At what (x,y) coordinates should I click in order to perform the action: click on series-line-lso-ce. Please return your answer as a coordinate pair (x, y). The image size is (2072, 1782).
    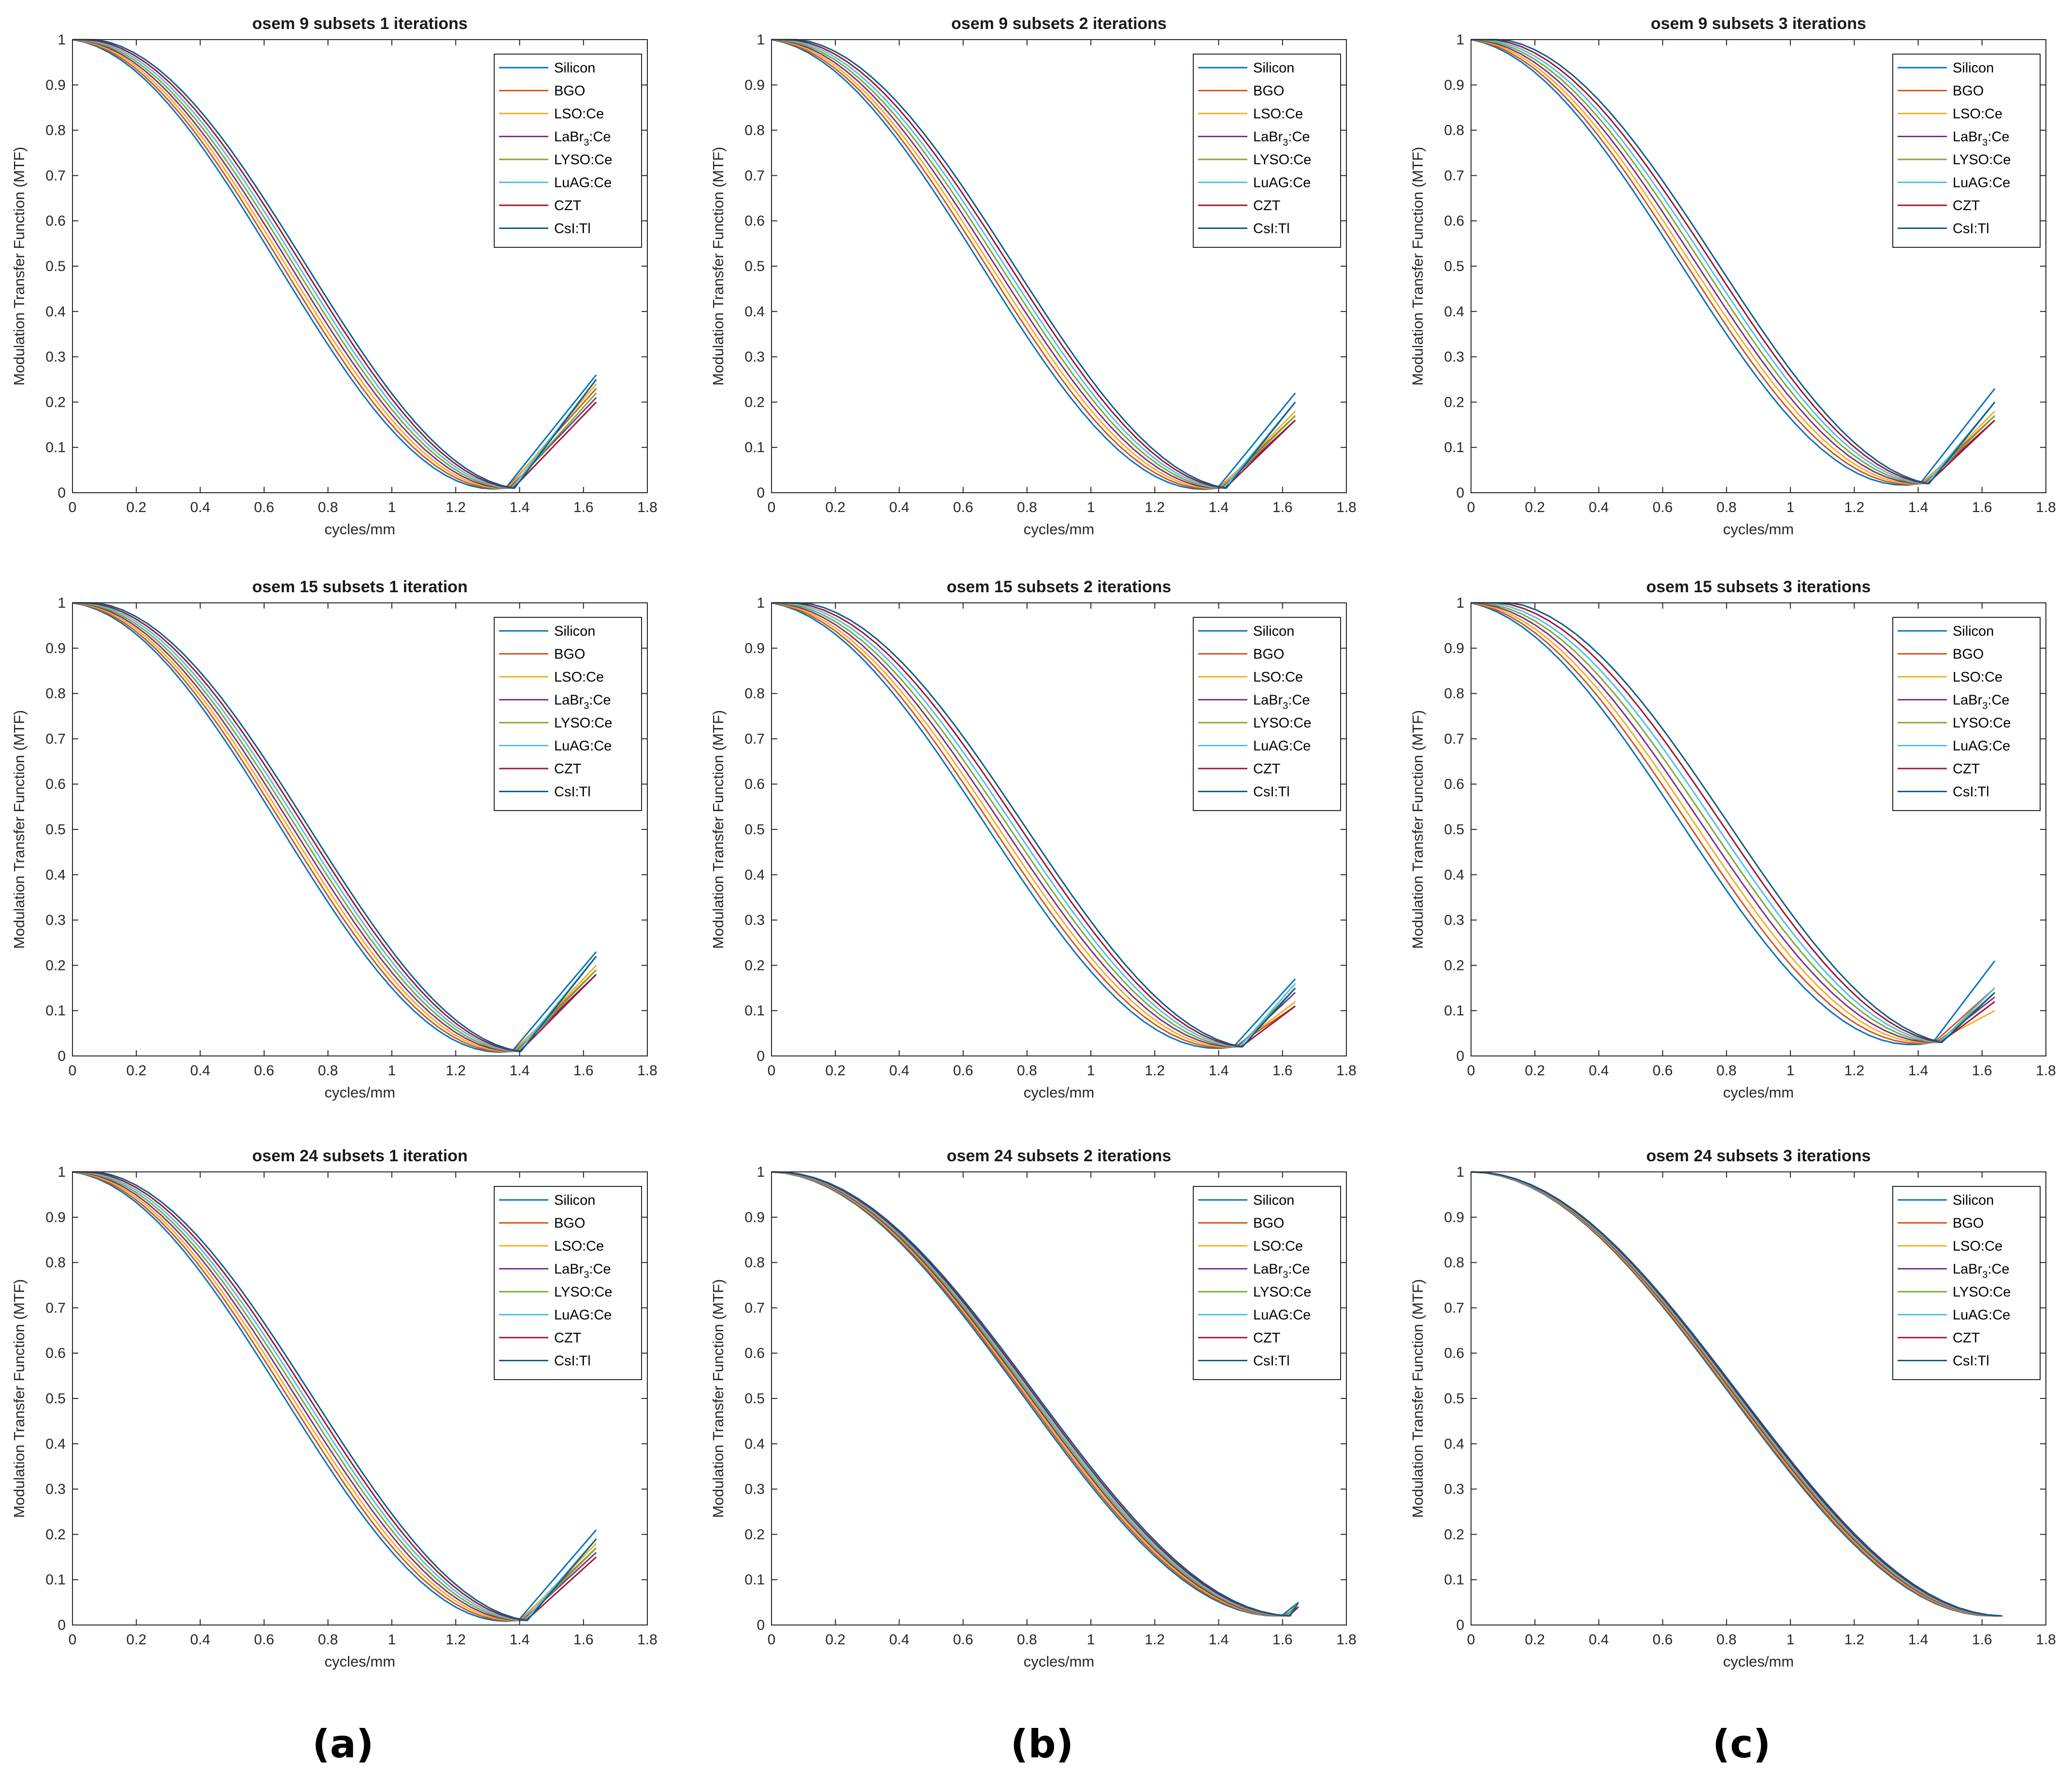
    Looking at the image, I should click on (1733, 262).